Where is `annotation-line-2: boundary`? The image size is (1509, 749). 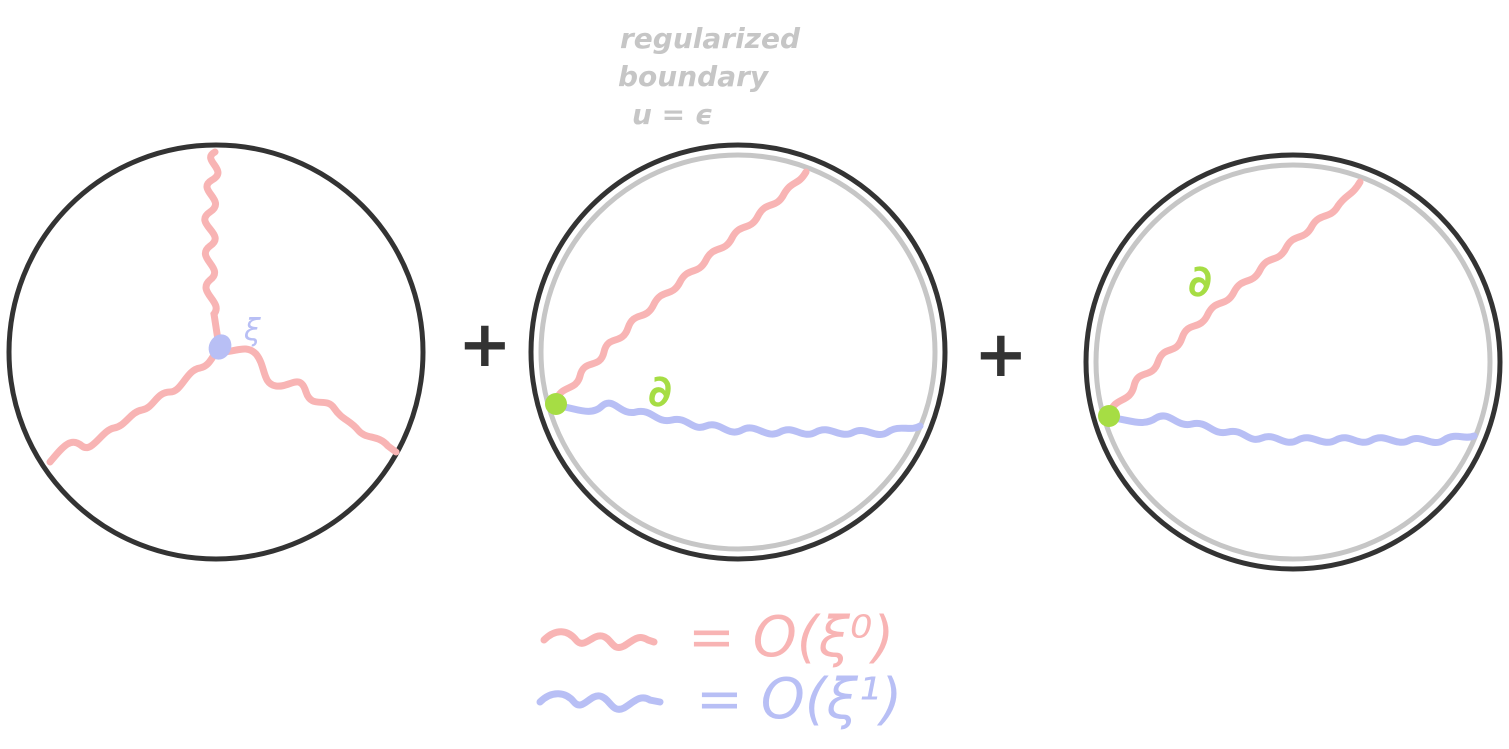
annotation-line-2: boundary is located at coordinates (694, 76).